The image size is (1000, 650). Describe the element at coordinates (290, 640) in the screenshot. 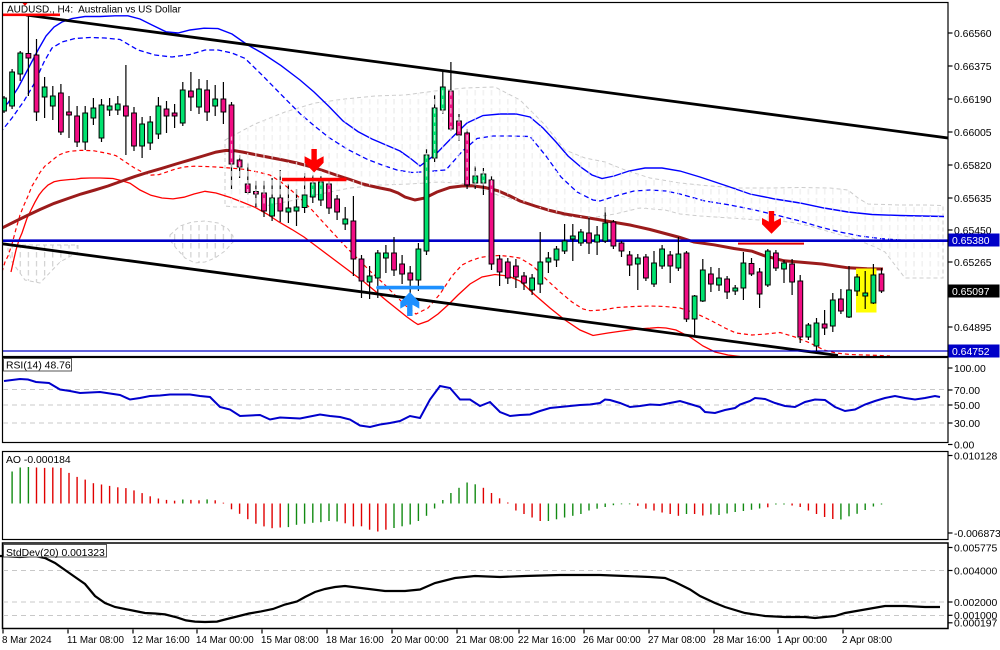

I see `svg-text: 15 Mar 08:00` at that location.